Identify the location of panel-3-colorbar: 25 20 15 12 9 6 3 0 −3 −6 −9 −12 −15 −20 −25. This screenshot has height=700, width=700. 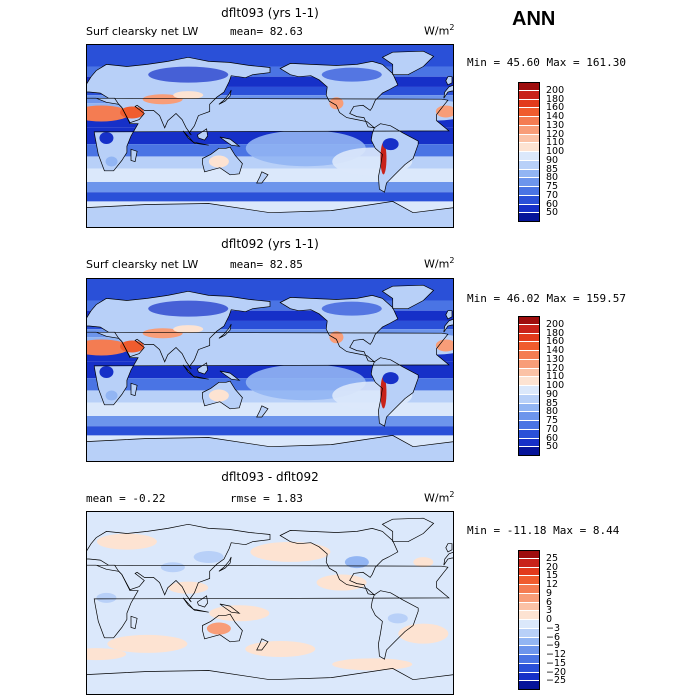
(548, 620).